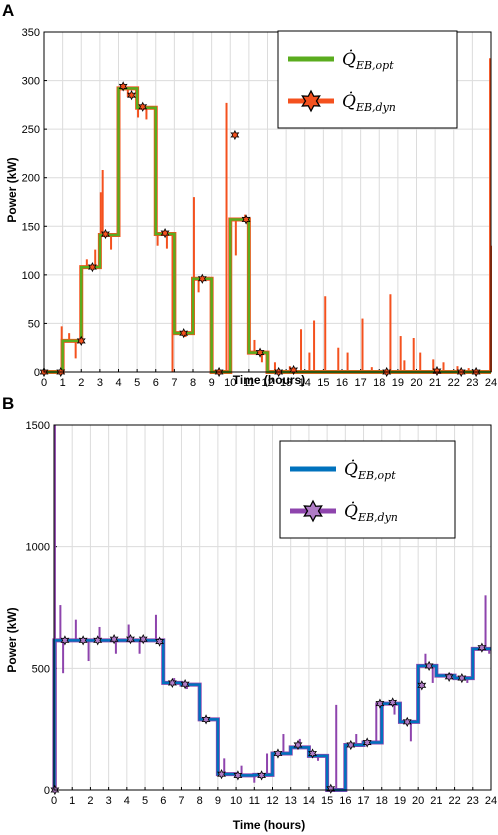  Describe the element at coordinates (8, 403) in the screenshot. I see `panel-letter-b: B` at that location.